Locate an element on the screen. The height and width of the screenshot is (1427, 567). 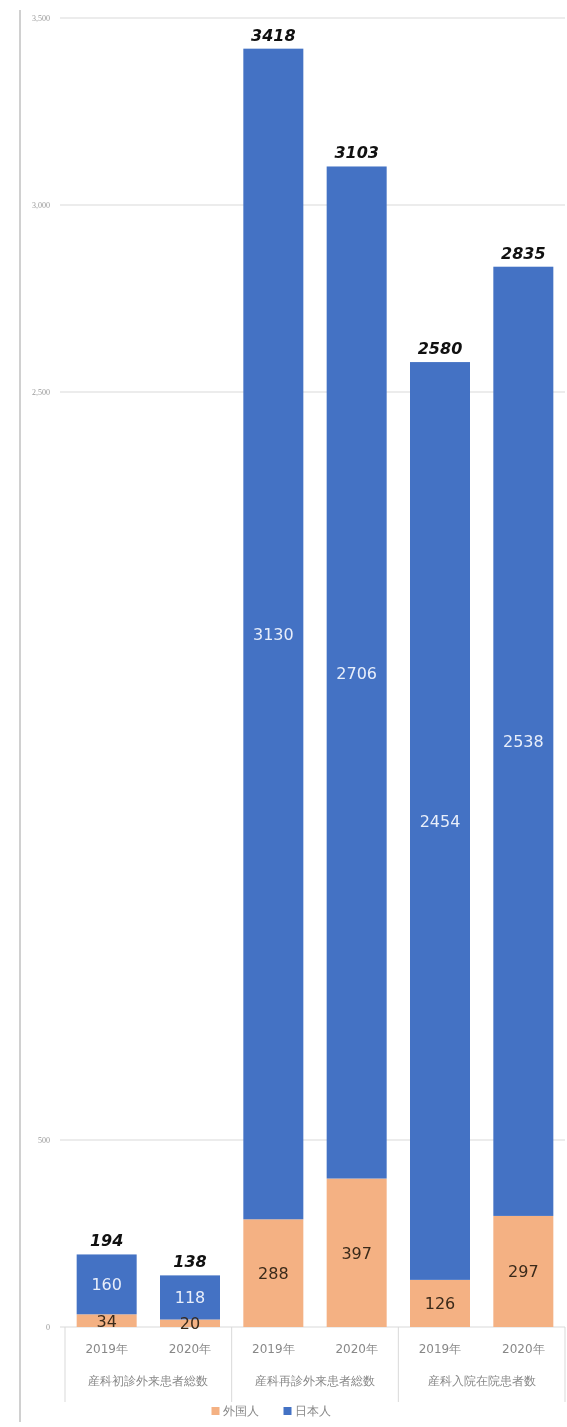
y-tick-label: 3,000 is located at coordinates (41, 205).